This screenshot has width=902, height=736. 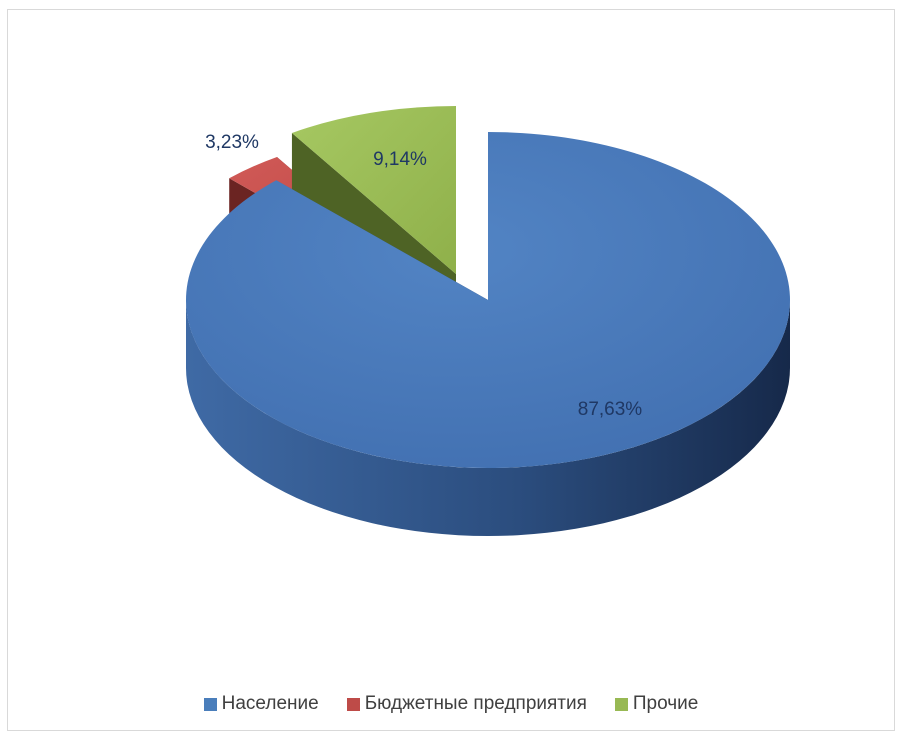 I want to click on legend-item: Бюджетные предприятия, so click(x=466, y=704).